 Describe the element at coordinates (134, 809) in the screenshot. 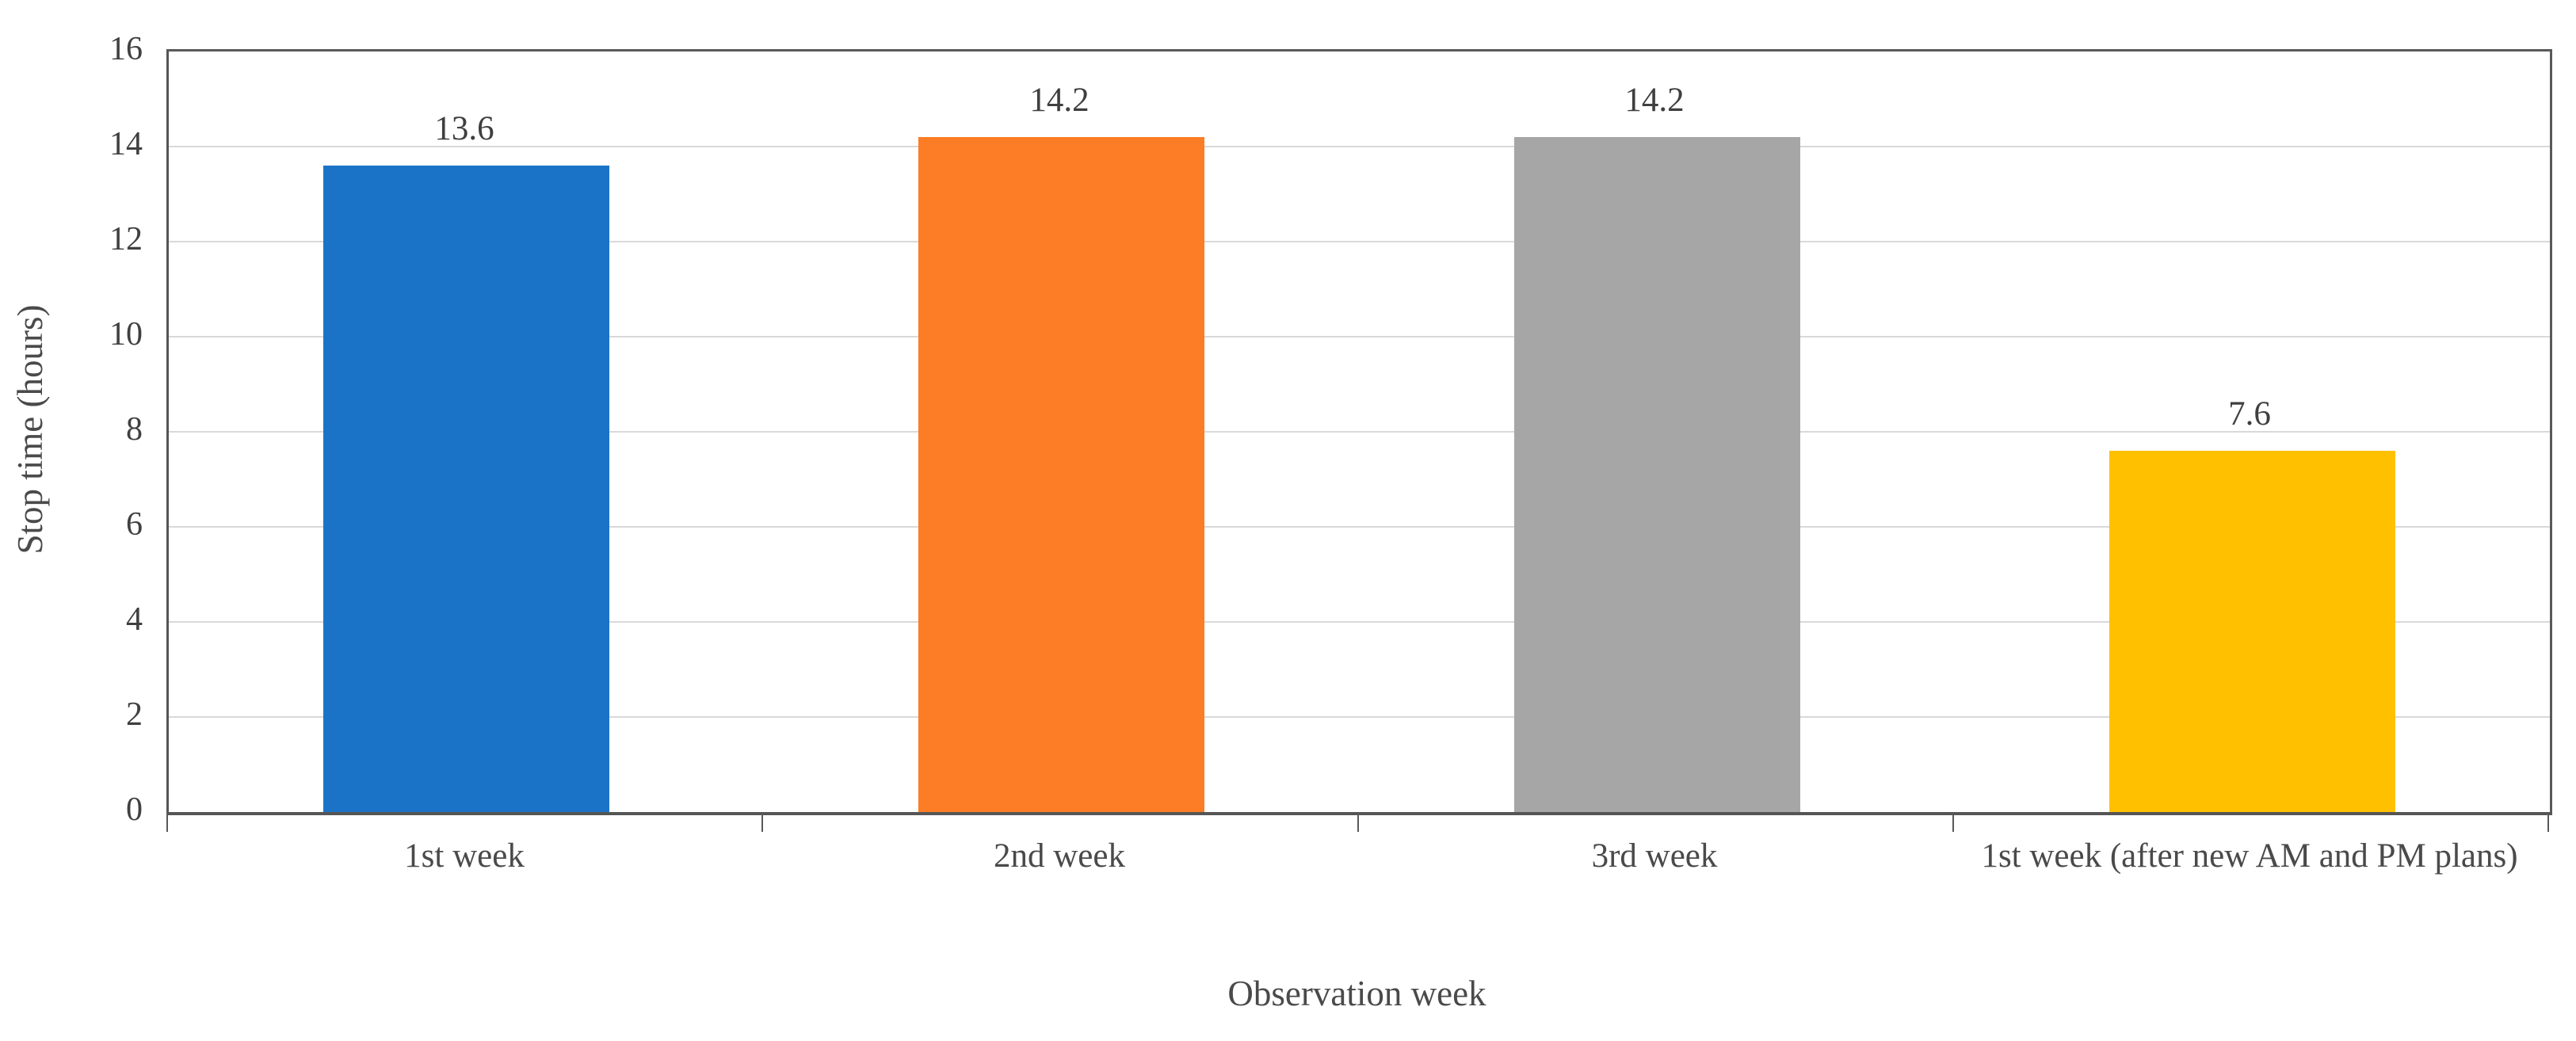

I see `y-tick-label-0: 0` at that location.